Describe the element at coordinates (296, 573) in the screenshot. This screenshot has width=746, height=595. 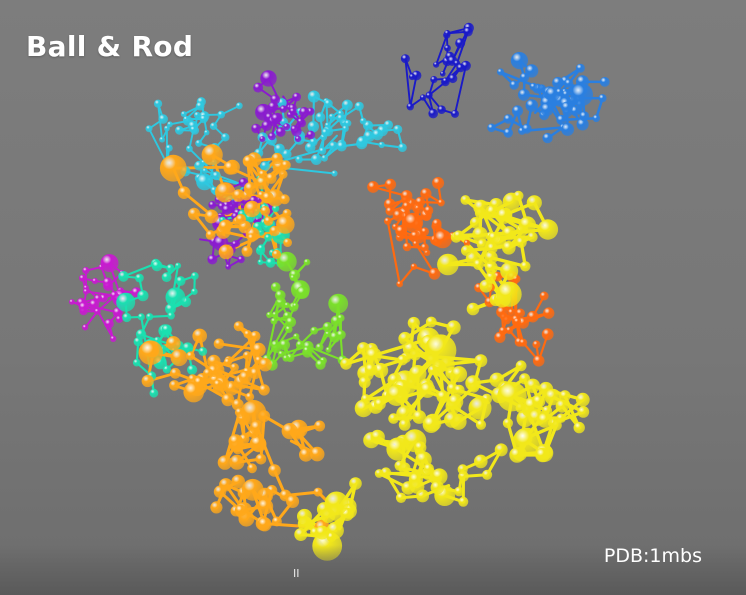
I see `pause-icon: II` at that location.